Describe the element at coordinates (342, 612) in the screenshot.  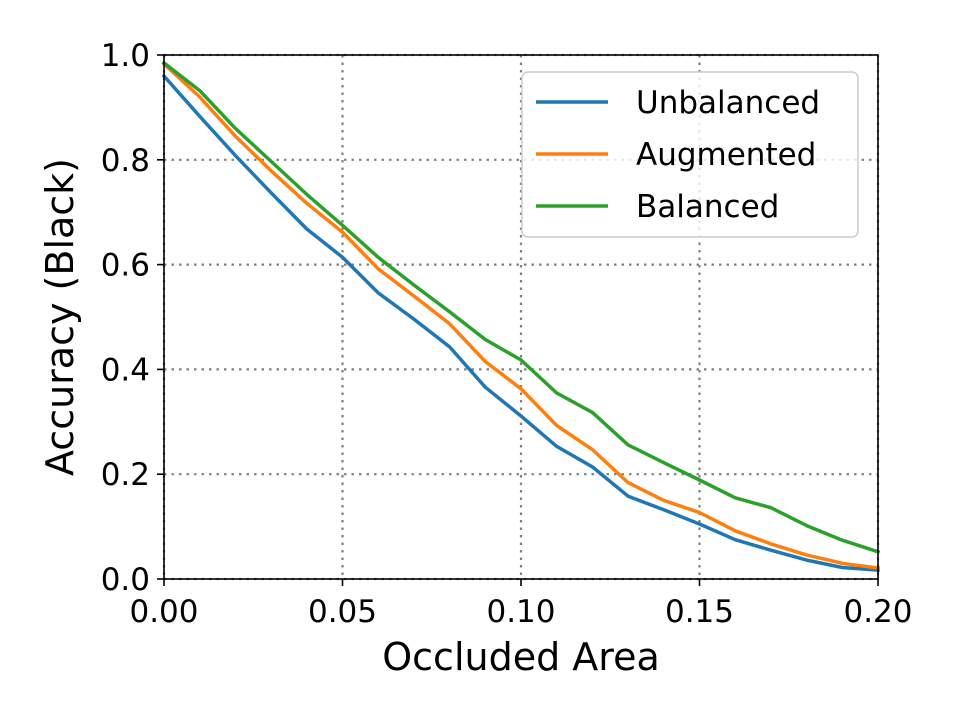
I see `x-tick-label-1: 0.05` at that location.